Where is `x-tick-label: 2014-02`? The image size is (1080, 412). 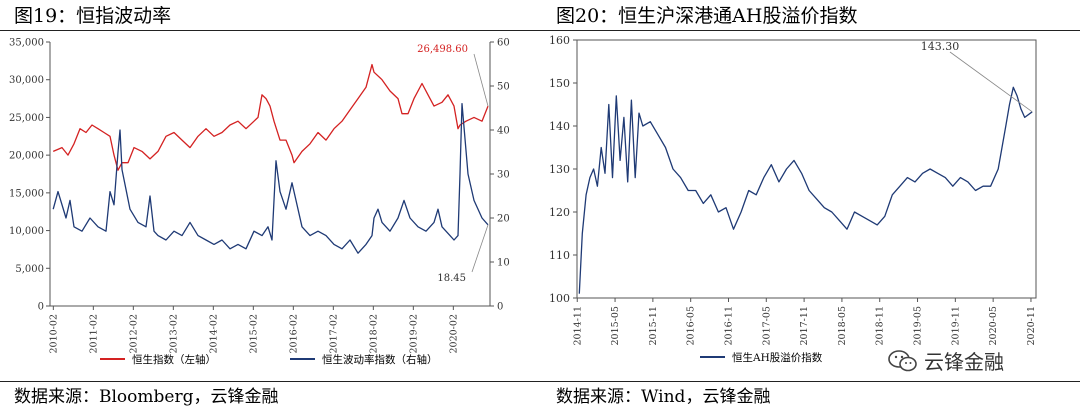 x-tick-label: 2014-02 is located at coordinates (213, 333).